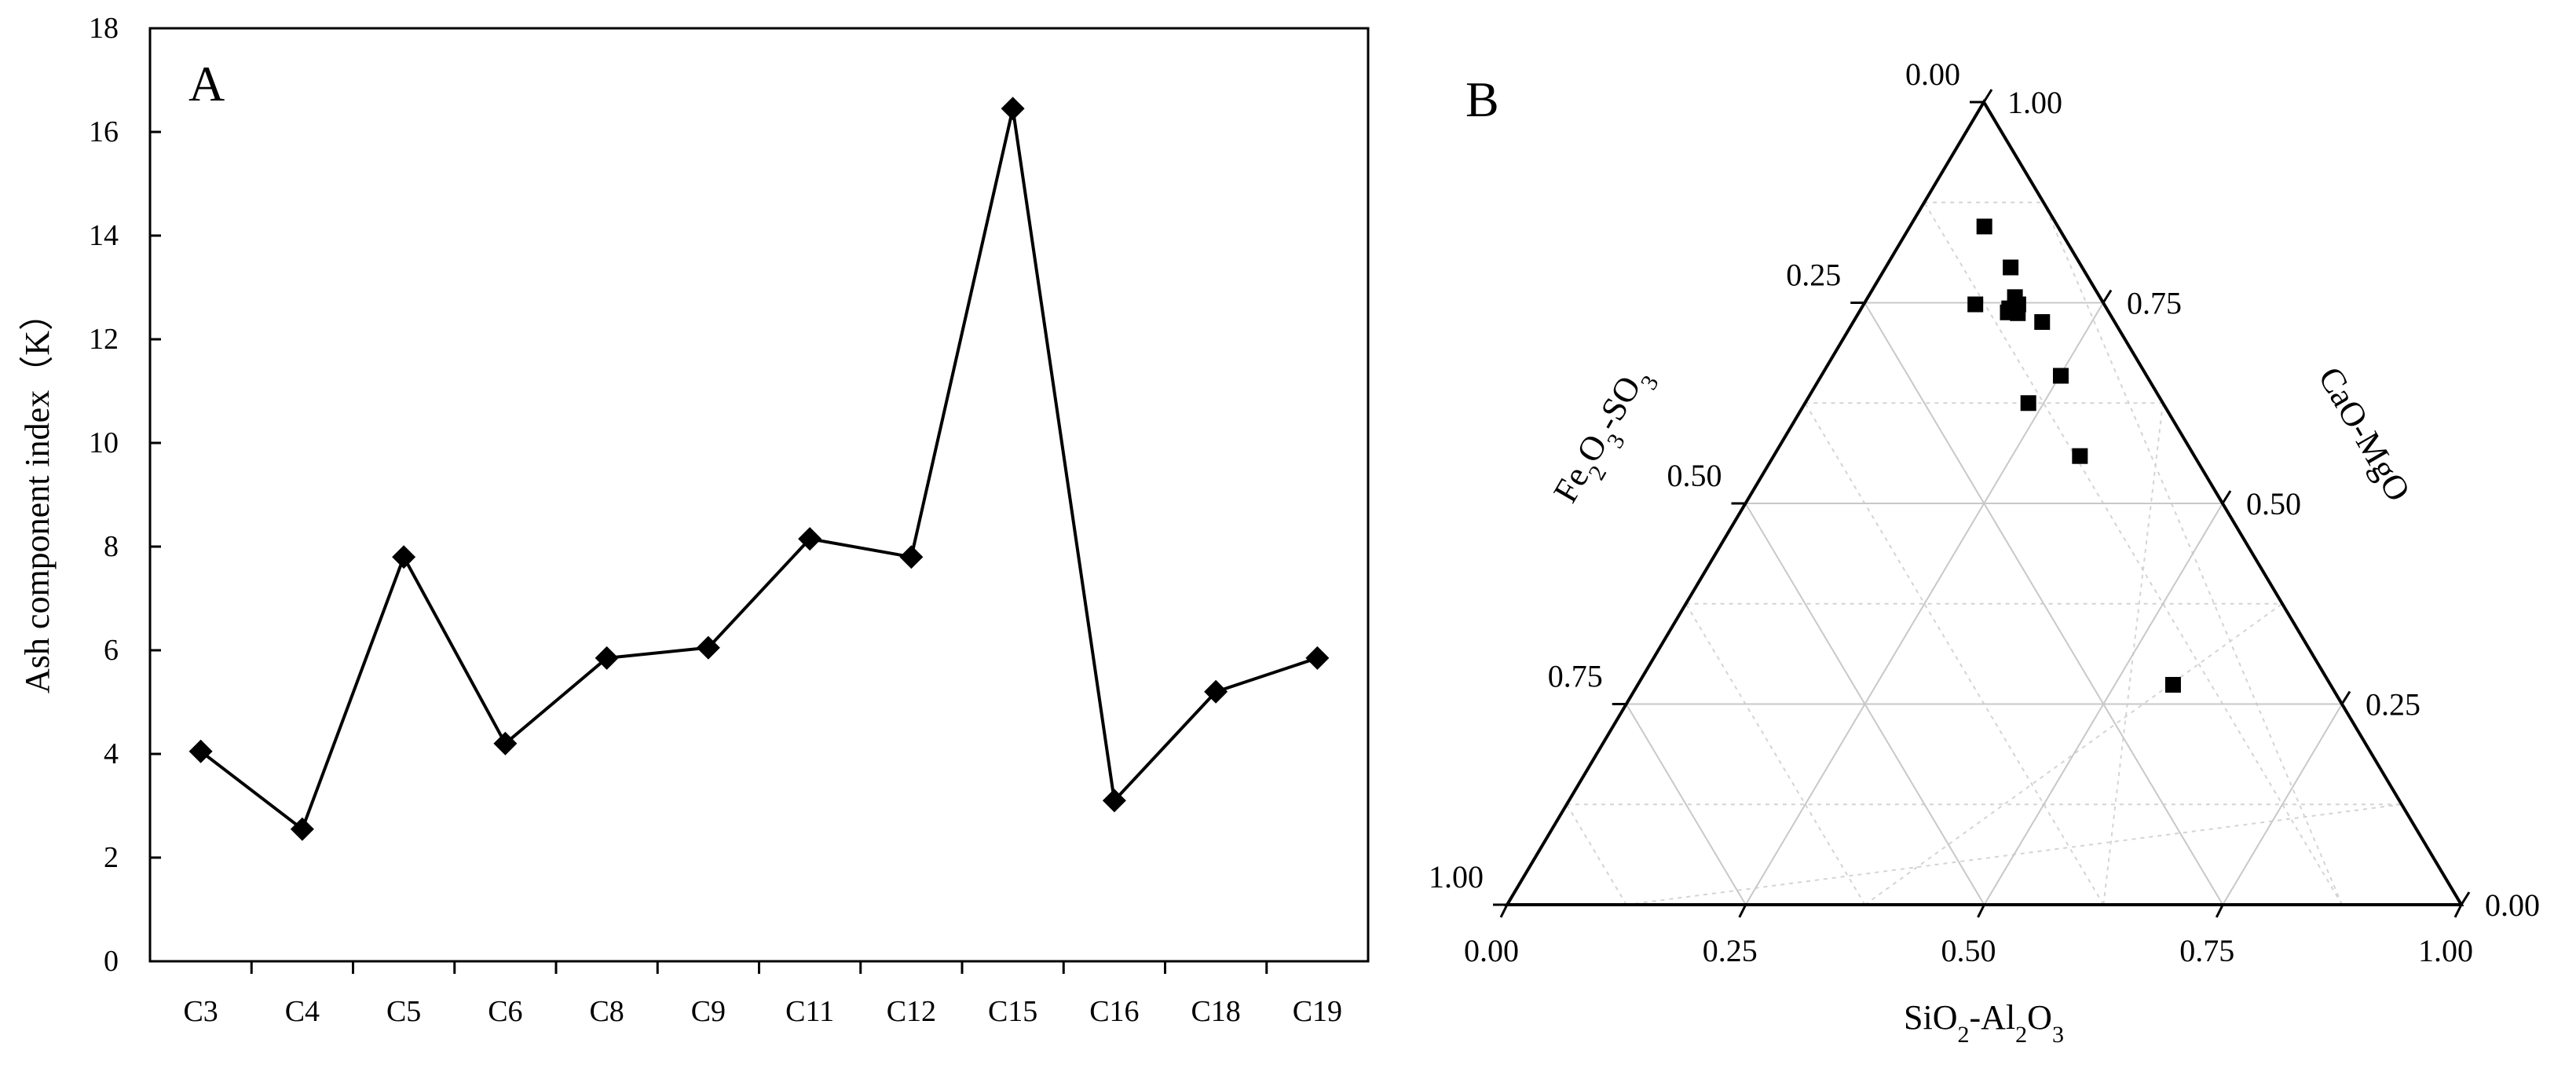 This screenshot has width=2576, height=1072. Describe the element at coordinates (207, 84) in the screenshot. I see `panel-label-a: A` at that location.